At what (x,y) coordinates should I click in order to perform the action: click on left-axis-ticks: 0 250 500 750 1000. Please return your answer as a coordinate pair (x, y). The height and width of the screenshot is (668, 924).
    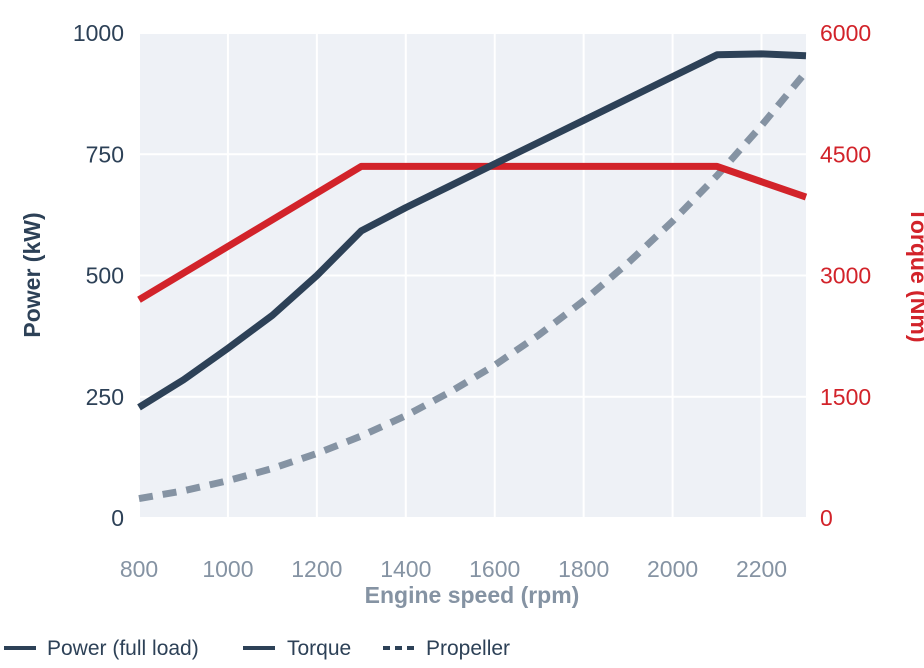
    Looking at the image, I should click on (98, 275).